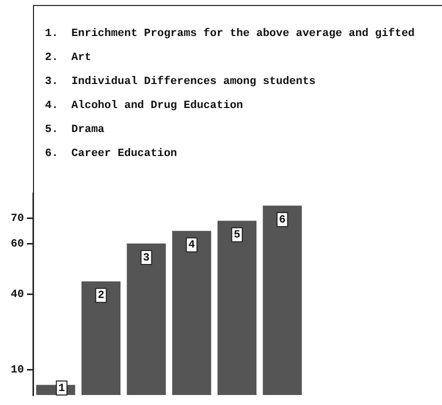 This screenshot has width=442, height=405. Describe the element at coordinates (68, 58) in the screenshot. I see `text: 2. Art` at that location.